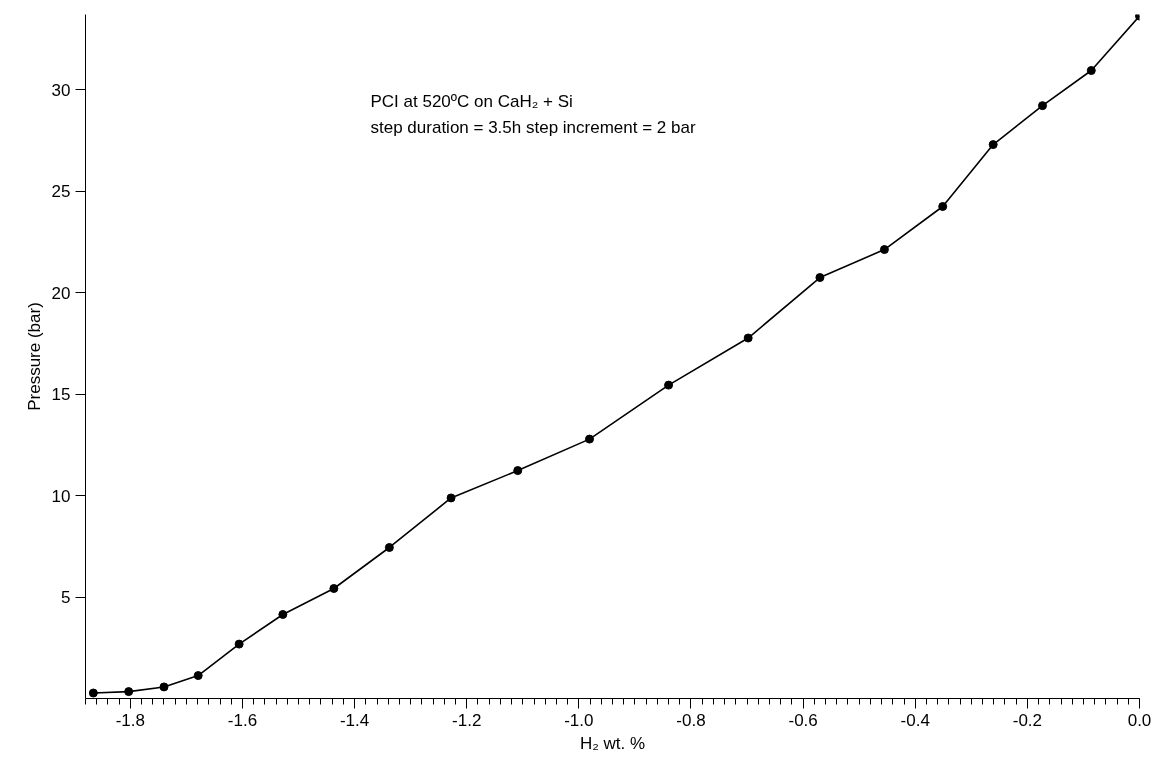 The height and width of the screenshot is (778, 1173). Describe the element at coordinates (130, 720) in the screenshot. I see `x-tick-label: -1.8` at that location.